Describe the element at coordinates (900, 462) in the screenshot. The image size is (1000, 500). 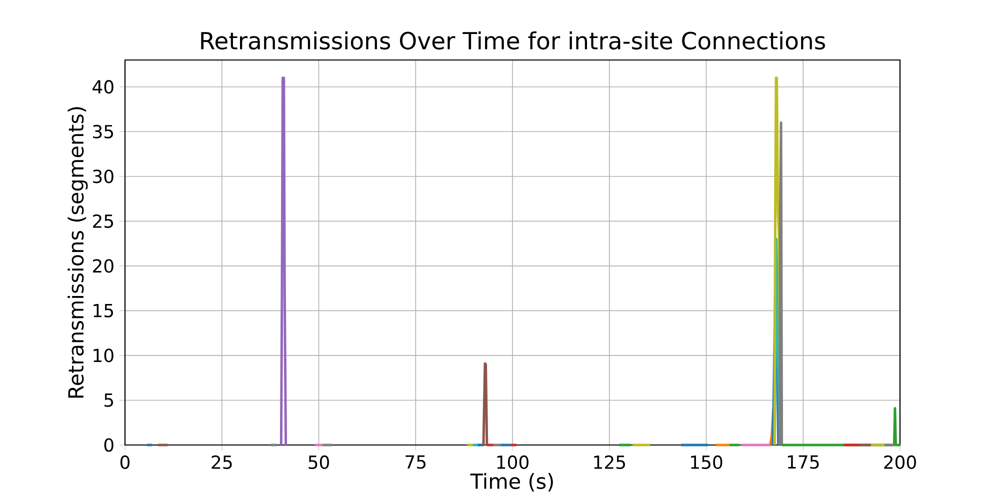
I see `x-tick-label: 200` at that location.